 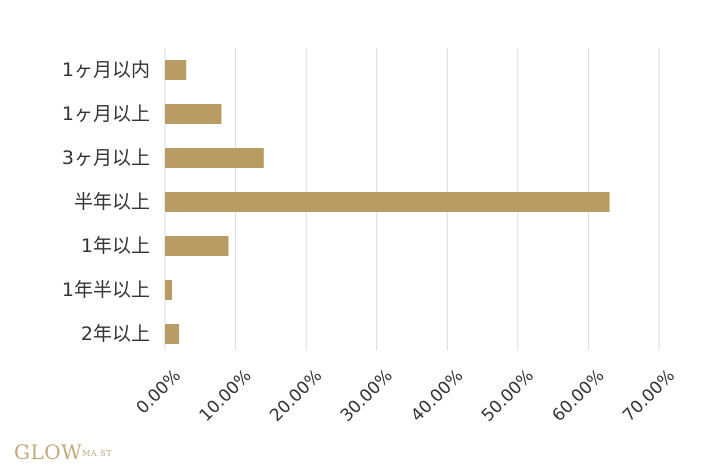 What do you see at coordinates (159, 392) in the screenshot?
I see `x-tick-label: 0.00%` at bounding box center [159, 392].